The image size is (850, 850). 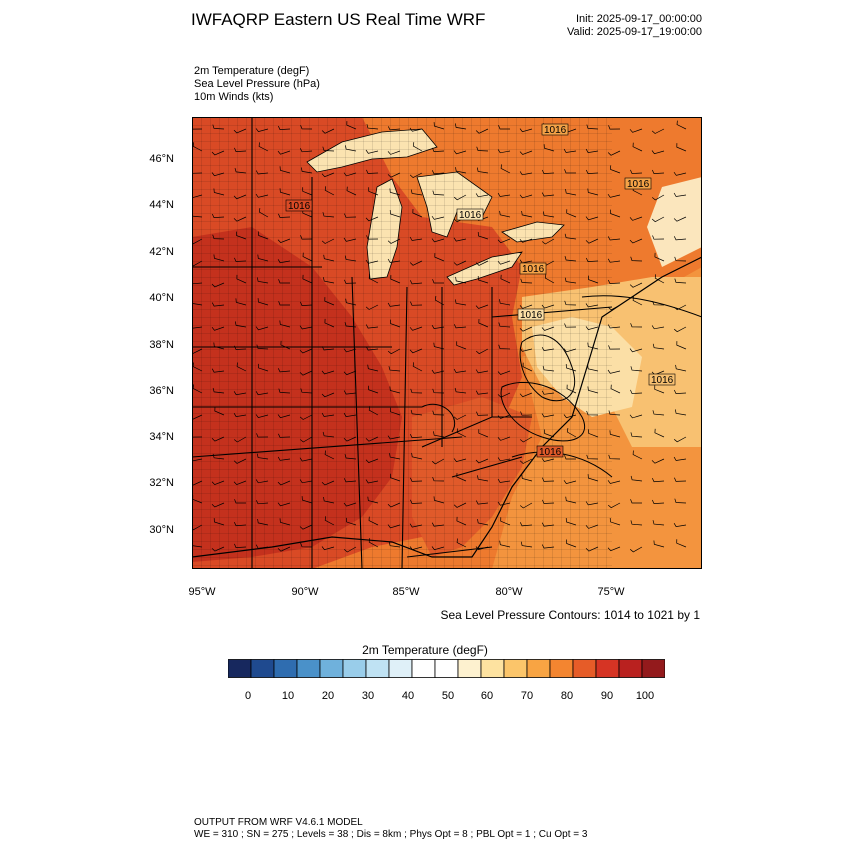 I want to click on field-temperature: 2m Temperature (degF), so click(x=252, y=71).